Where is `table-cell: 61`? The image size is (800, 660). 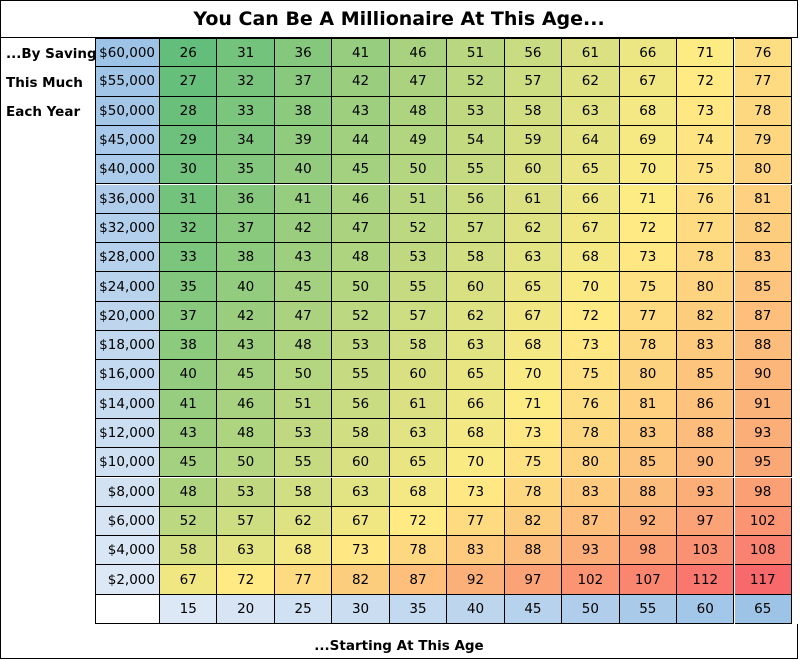
table-cell: 61 is located at coordinates (533, 199).